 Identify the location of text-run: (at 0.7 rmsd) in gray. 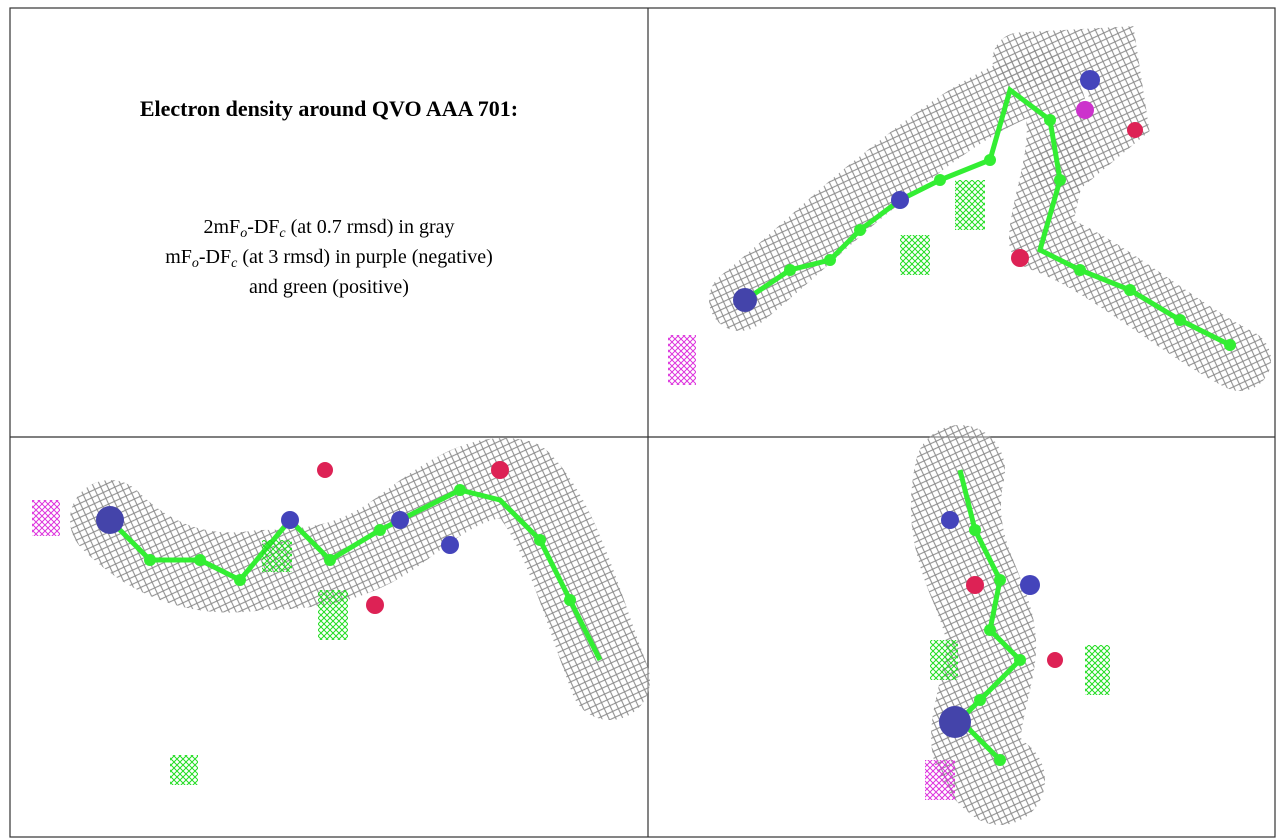
(370, 227).